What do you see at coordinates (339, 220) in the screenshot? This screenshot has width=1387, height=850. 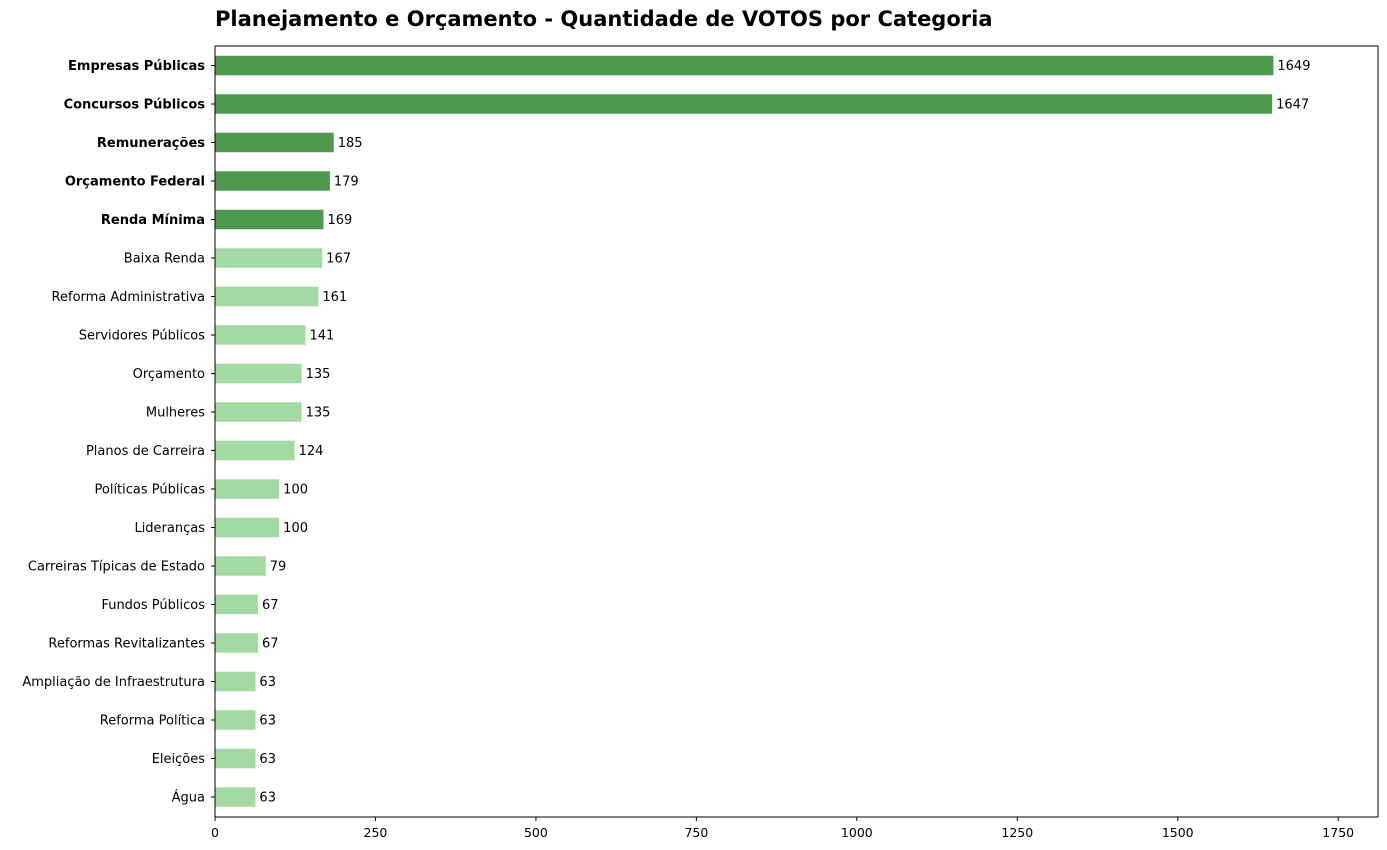 I see `value-label: 169` at bounding box center [339, 220].